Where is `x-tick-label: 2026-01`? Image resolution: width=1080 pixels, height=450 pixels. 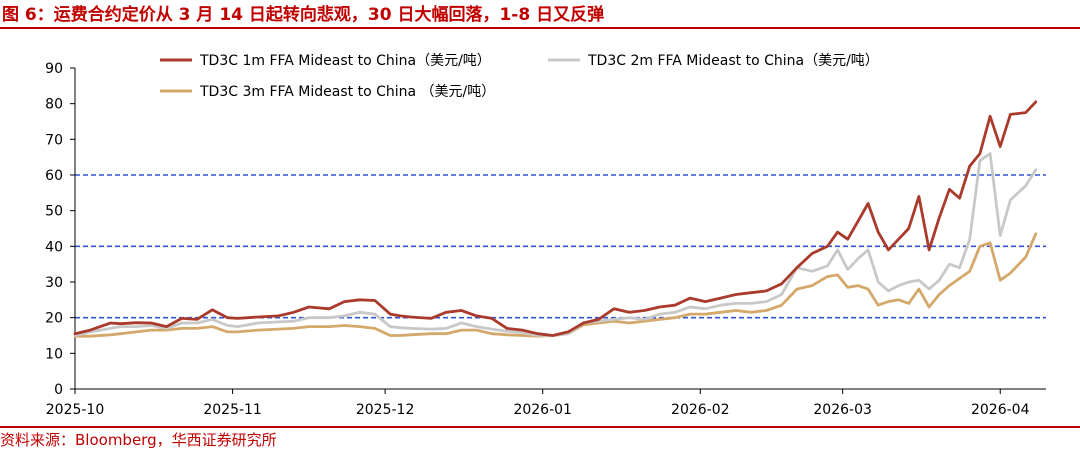
x-tick-label: 2026-01 is located at coordinates (542, 410).